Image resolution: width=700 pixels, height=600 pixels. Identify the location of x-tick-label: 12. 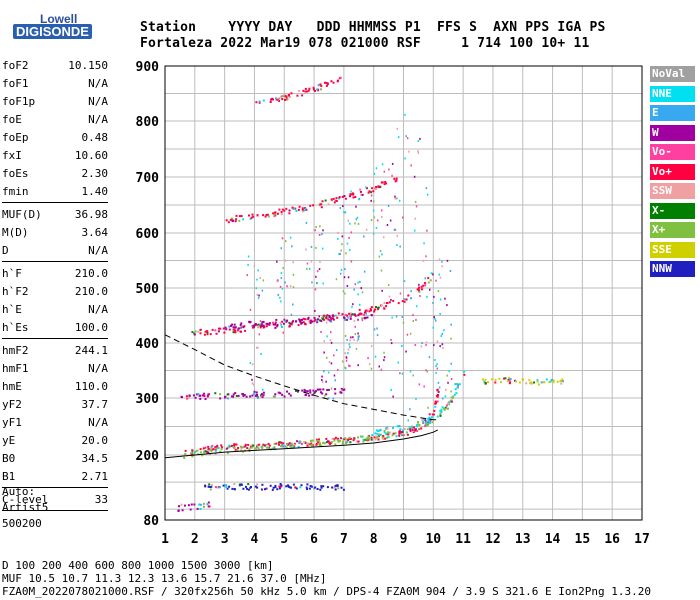
(493, 539).